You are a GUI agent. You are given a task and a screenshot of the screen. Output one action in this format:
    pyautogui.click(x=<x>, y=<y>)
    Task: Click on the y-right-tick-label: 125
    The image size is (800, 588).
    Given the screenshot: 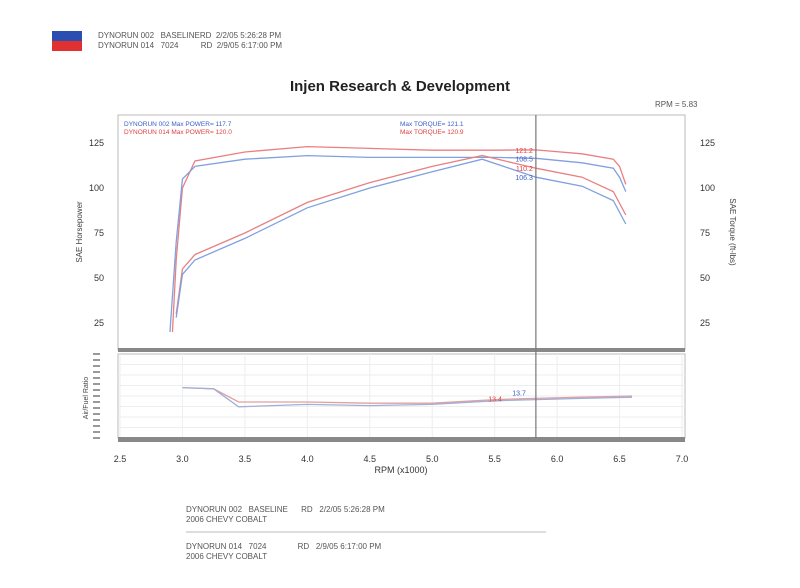 What is the action you would take?
    pyautogui.click(x=707, y=143)
    